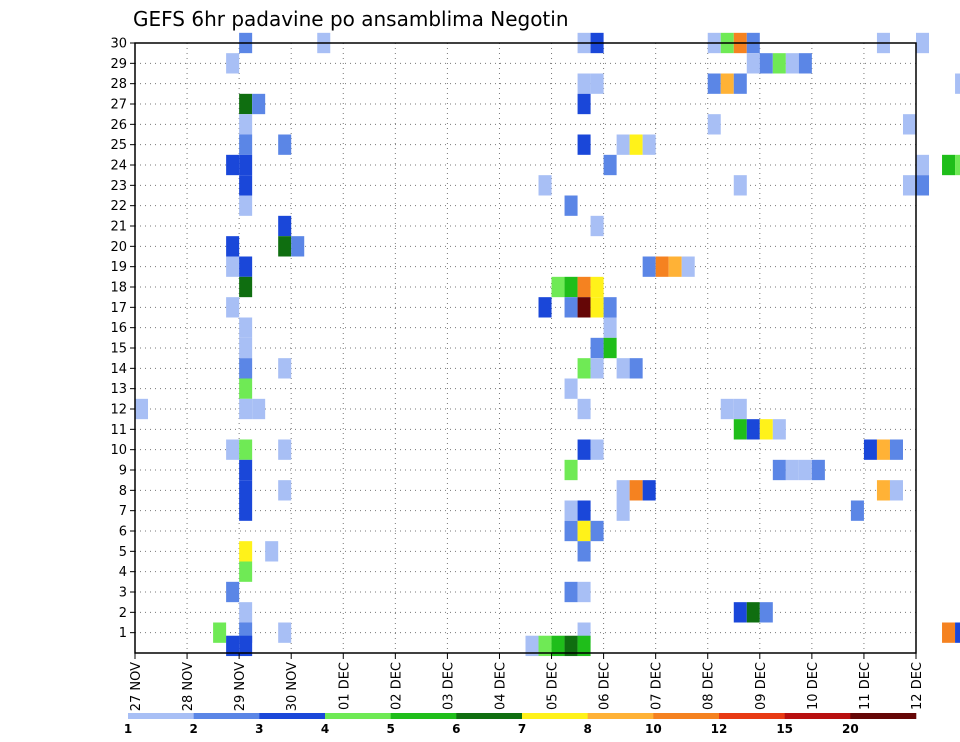 The height and width of the screenshot is (742, 960). Describe the element at coordinates (123, 511) in the screenshot. I see `y-tick-label: 7` at that location.